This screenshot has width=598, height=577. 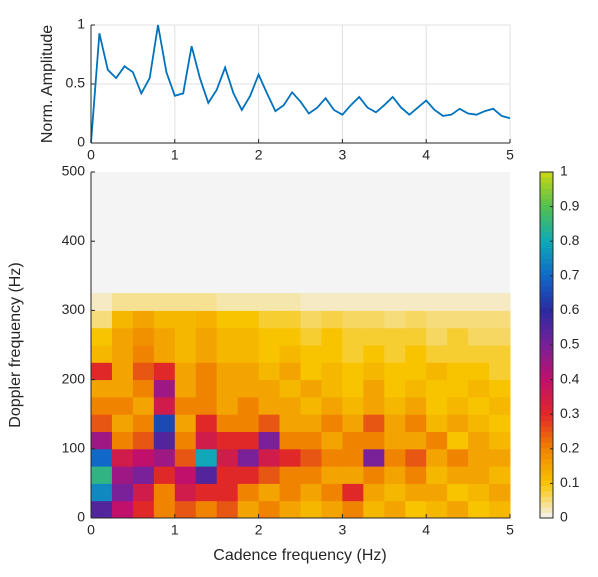 I want to click on colorbar-tick-label: 0.9, so click(x=570, y=205).